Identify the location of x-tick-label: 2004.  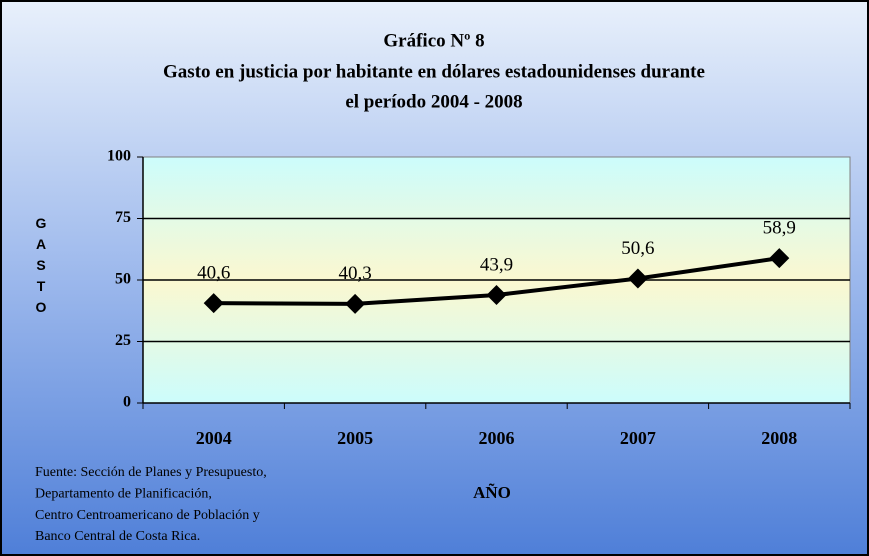
(214, 438).